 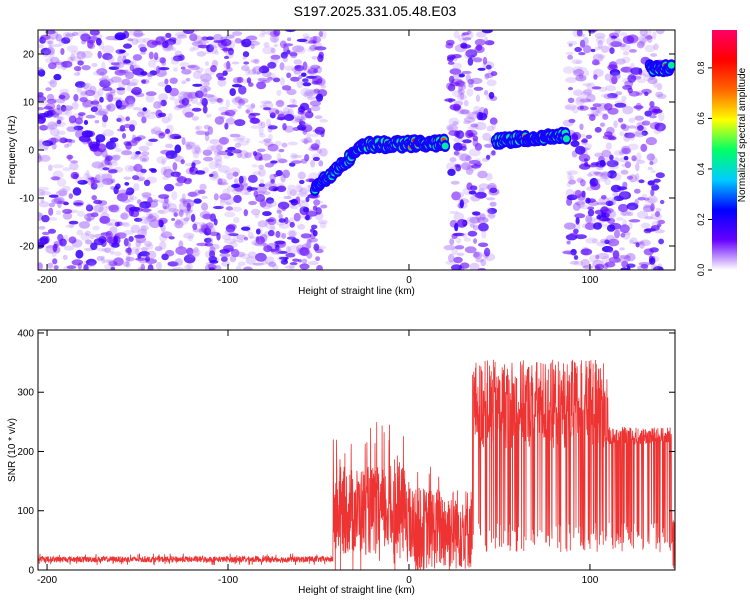 What do you see at coordinates (31, 151) in the screenshot?
I see `y-tick-label: 0` at bounding box center [31, 151].